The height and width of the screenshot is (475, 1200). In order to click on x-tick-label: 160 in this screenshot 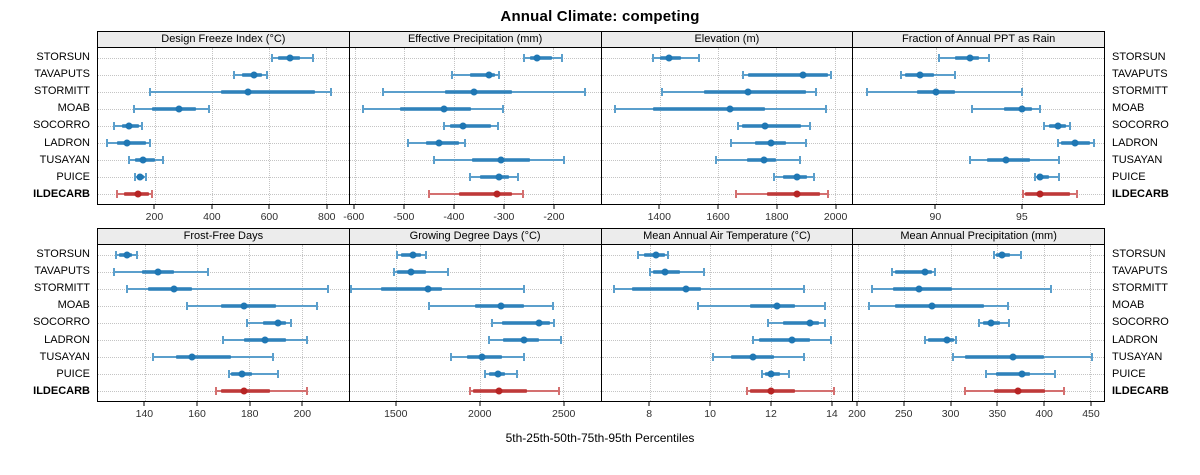, I will do `click(197, 414)`.